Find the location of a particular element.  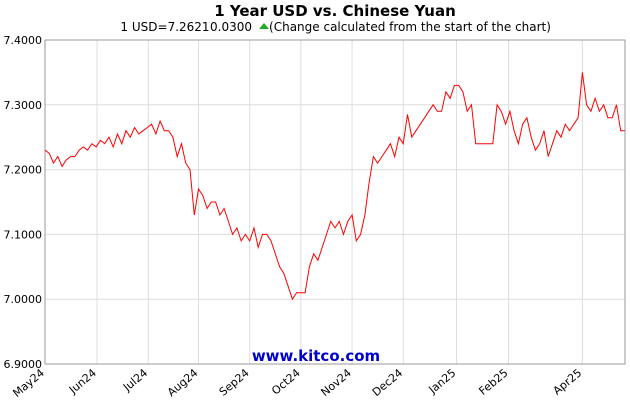

y-tick-label: 6.9000 is located at coordinates (23, 364).